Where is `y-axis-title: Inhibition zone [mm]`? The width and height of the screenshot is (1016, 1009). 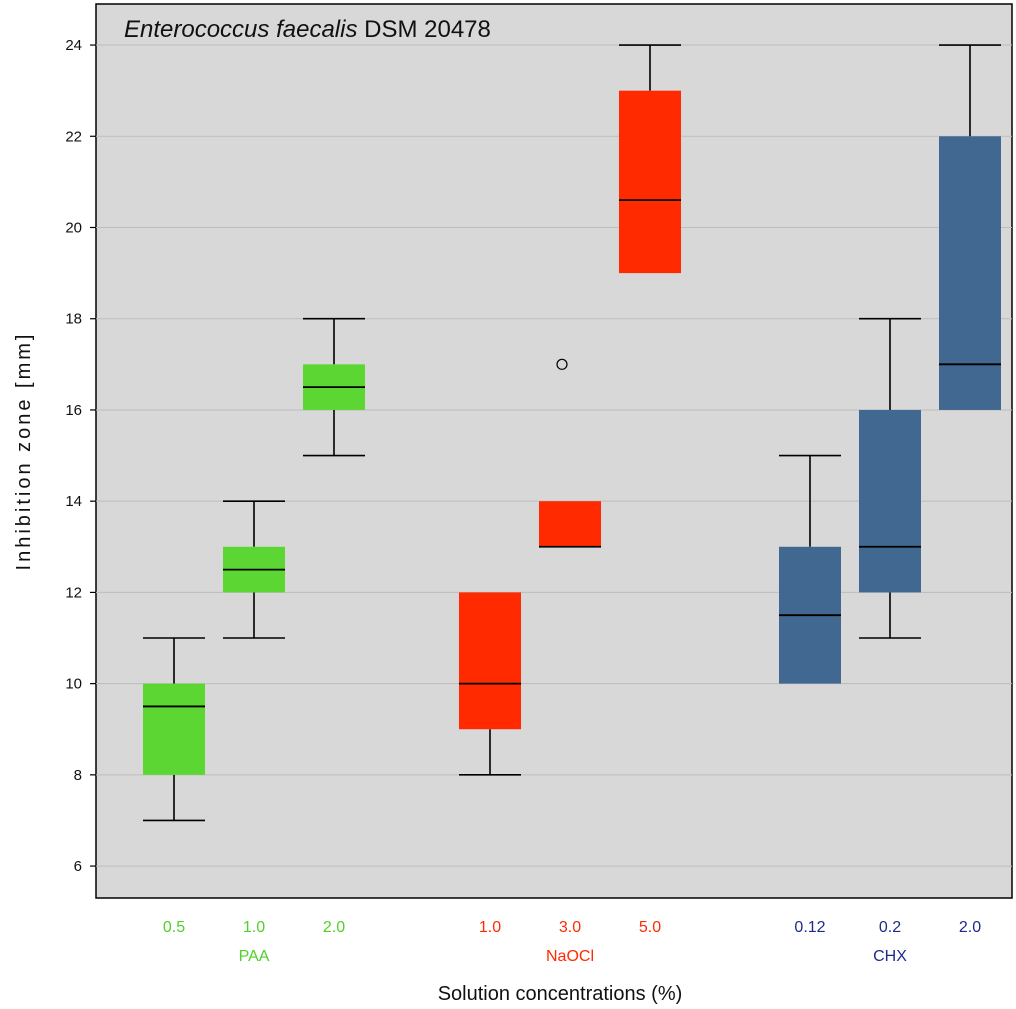
y-axis-title: Inhibition zone [mm] is located at coordinates (24, 451).